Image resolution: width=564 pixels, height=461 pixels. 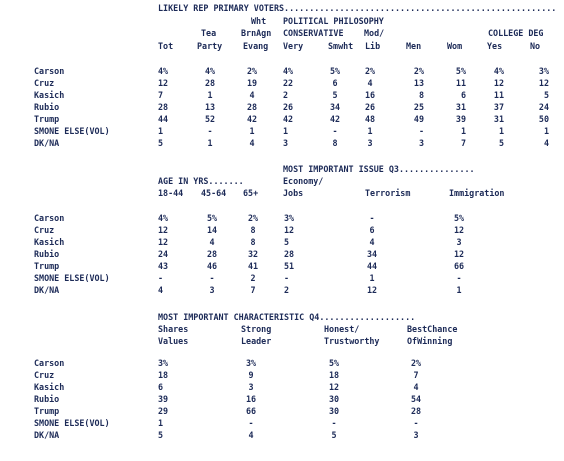 I want to click on table-cell: 46, so click(x=212, y=266).